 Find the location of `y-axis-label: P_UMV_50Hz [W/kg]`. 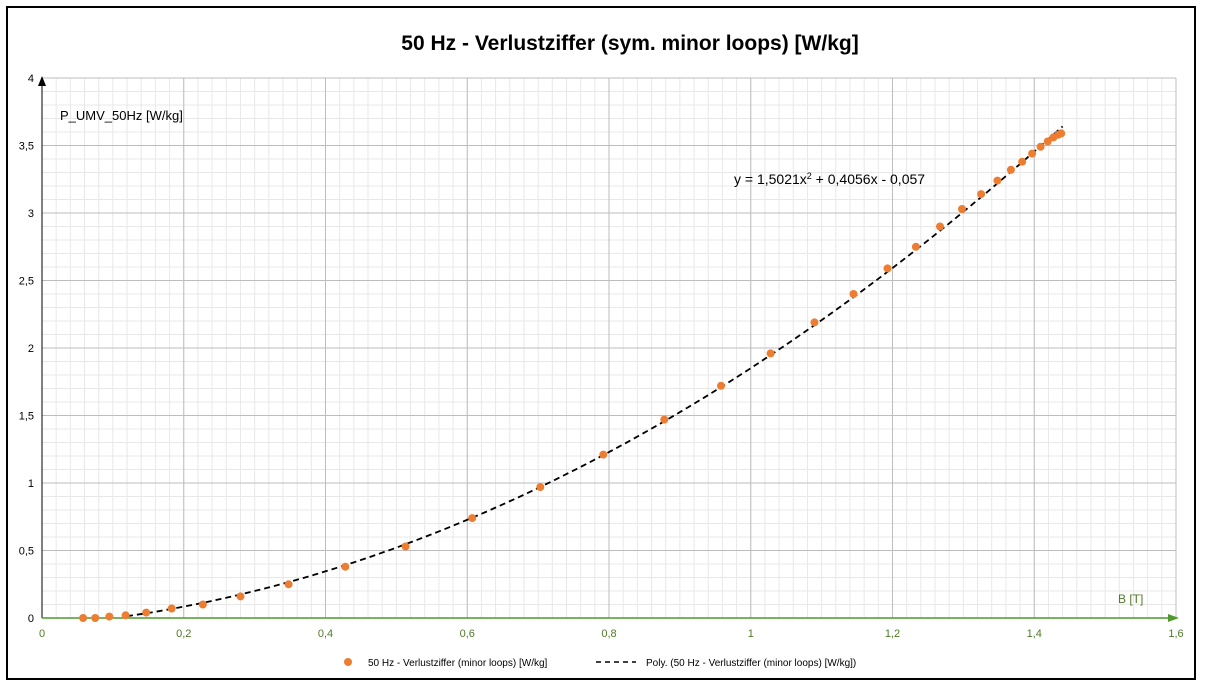

y-axis-label: P_UMV_50Hz [W/kg] is located at coordinates (121, 115).